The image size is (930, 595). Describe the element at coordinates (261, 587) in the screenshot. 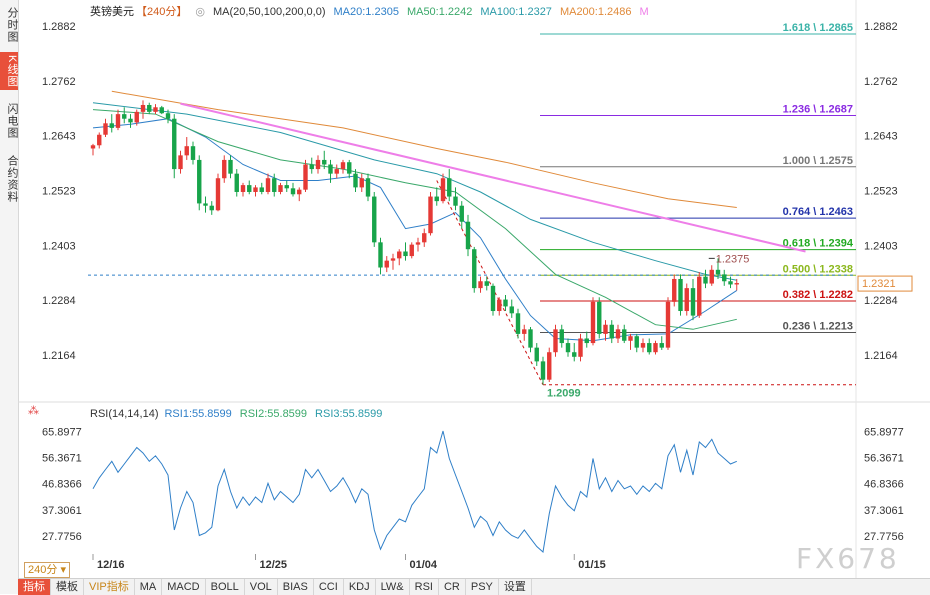

I see `tab-vol: VOL` at that location.